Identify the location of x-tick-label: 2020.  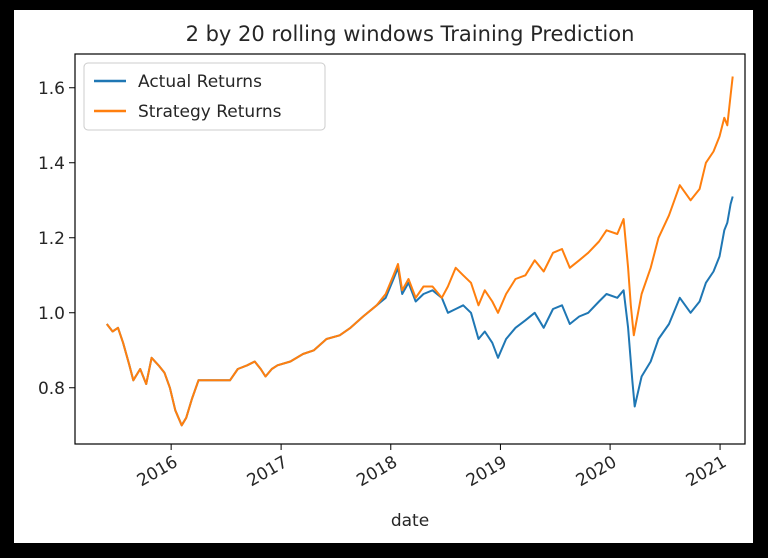
(596, 471).